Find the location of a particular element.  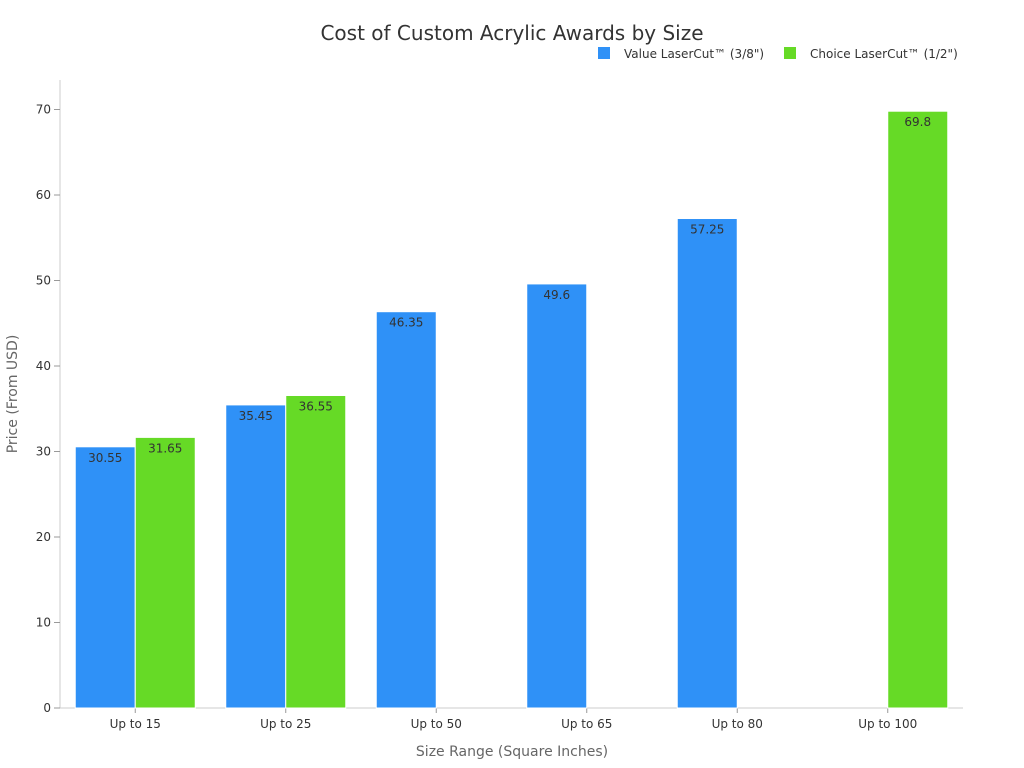

y-tick-label: 30 is located at coordinates (43, 452).